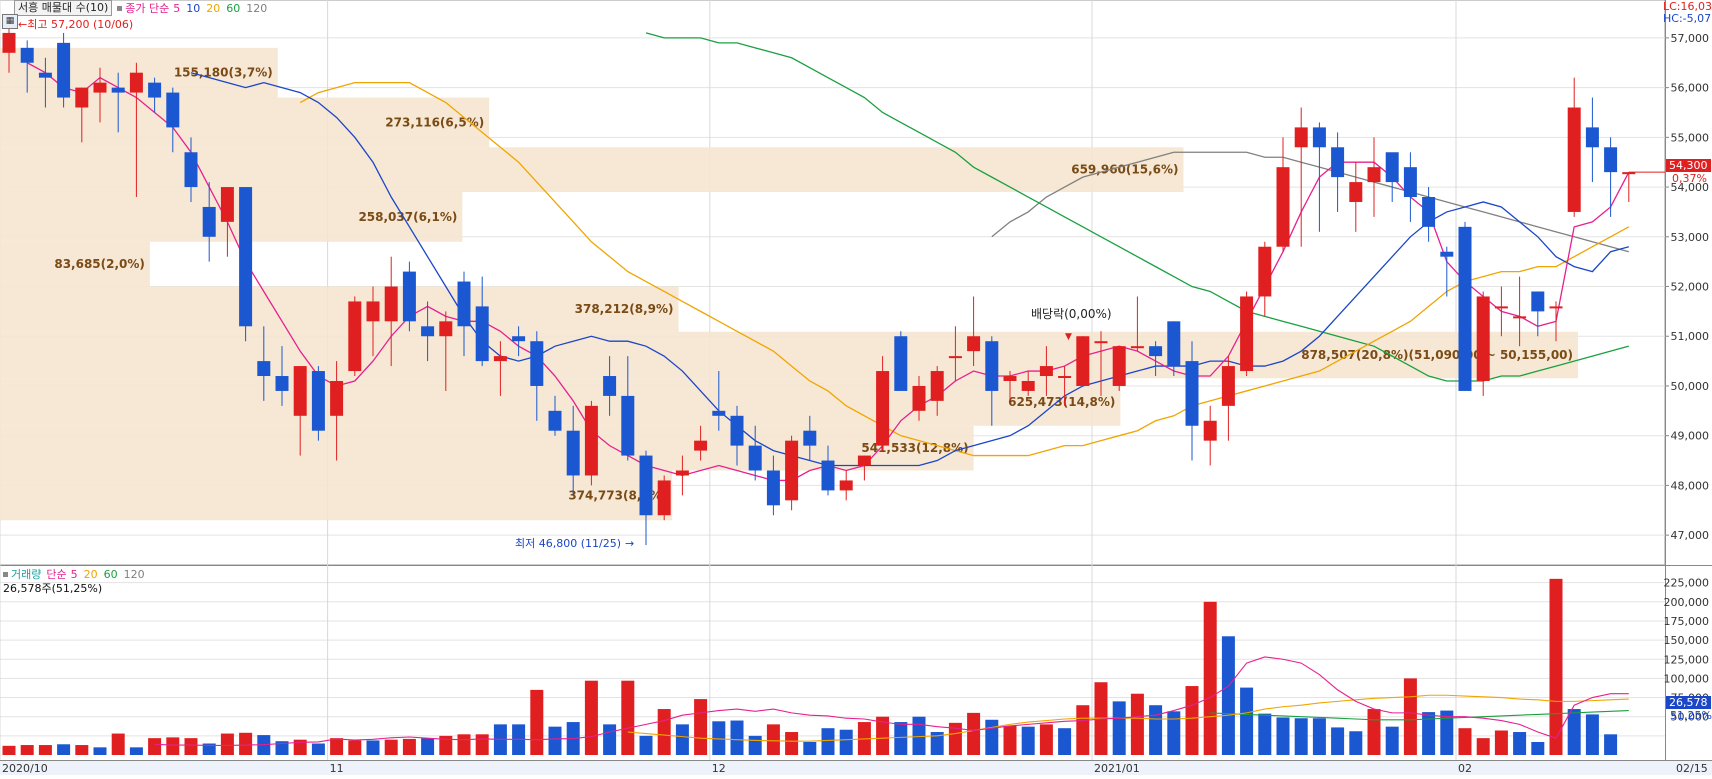  I want to click on grid-toggle-icon: ▦, so click(10, 21).